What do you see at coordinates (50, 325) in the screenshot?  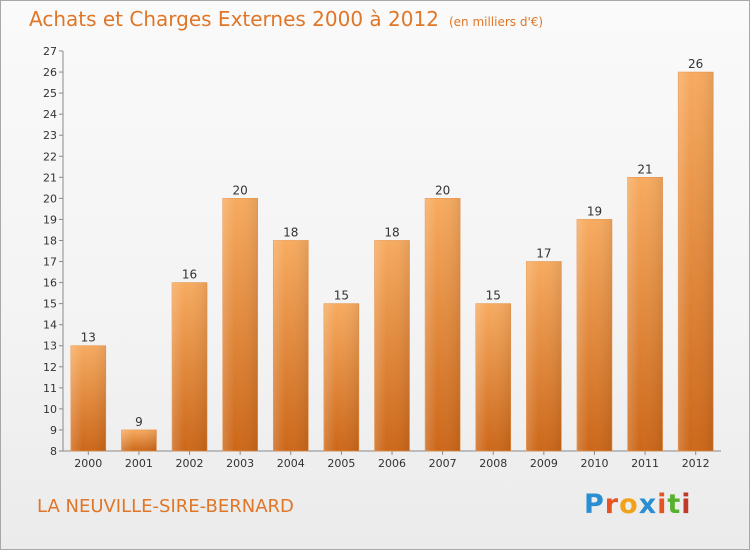 I see `y-tick-label: 14` at bounding box center [50, 325].